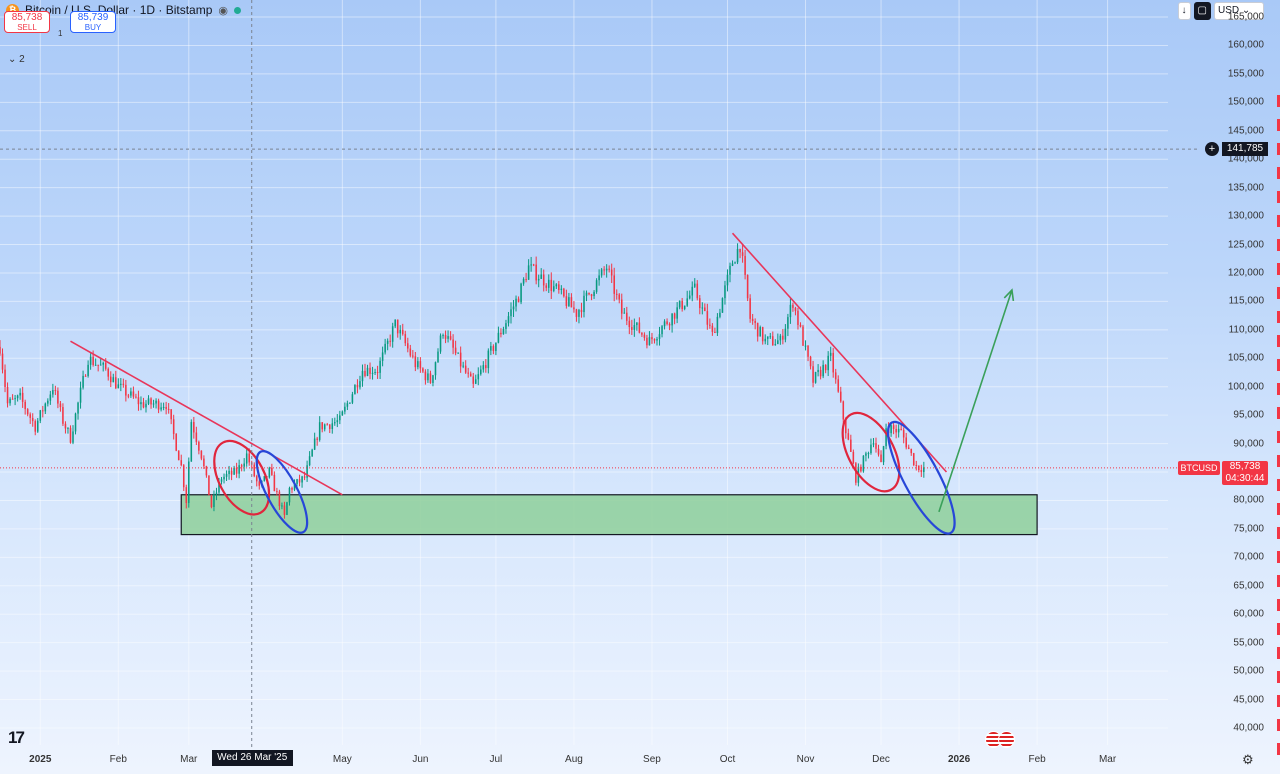  What do you see at coordinates (16, 737) in the screenshot?
I see `tradingview-logo: 17` at bounding box center [16, 737].